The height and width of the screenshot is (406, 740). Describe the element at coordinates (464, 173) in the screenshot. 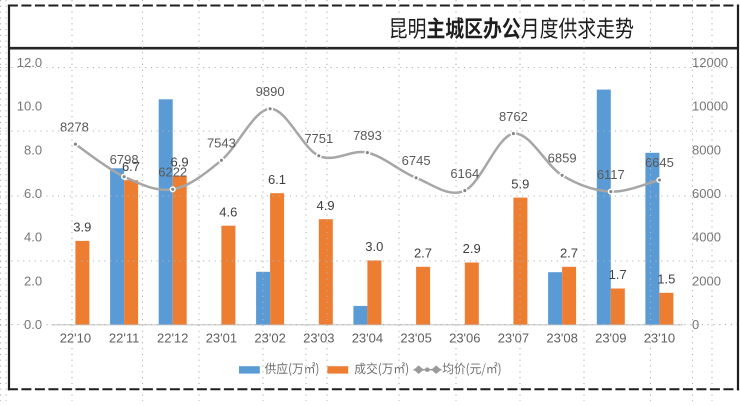

I see `svg-text: 6164` at that location.